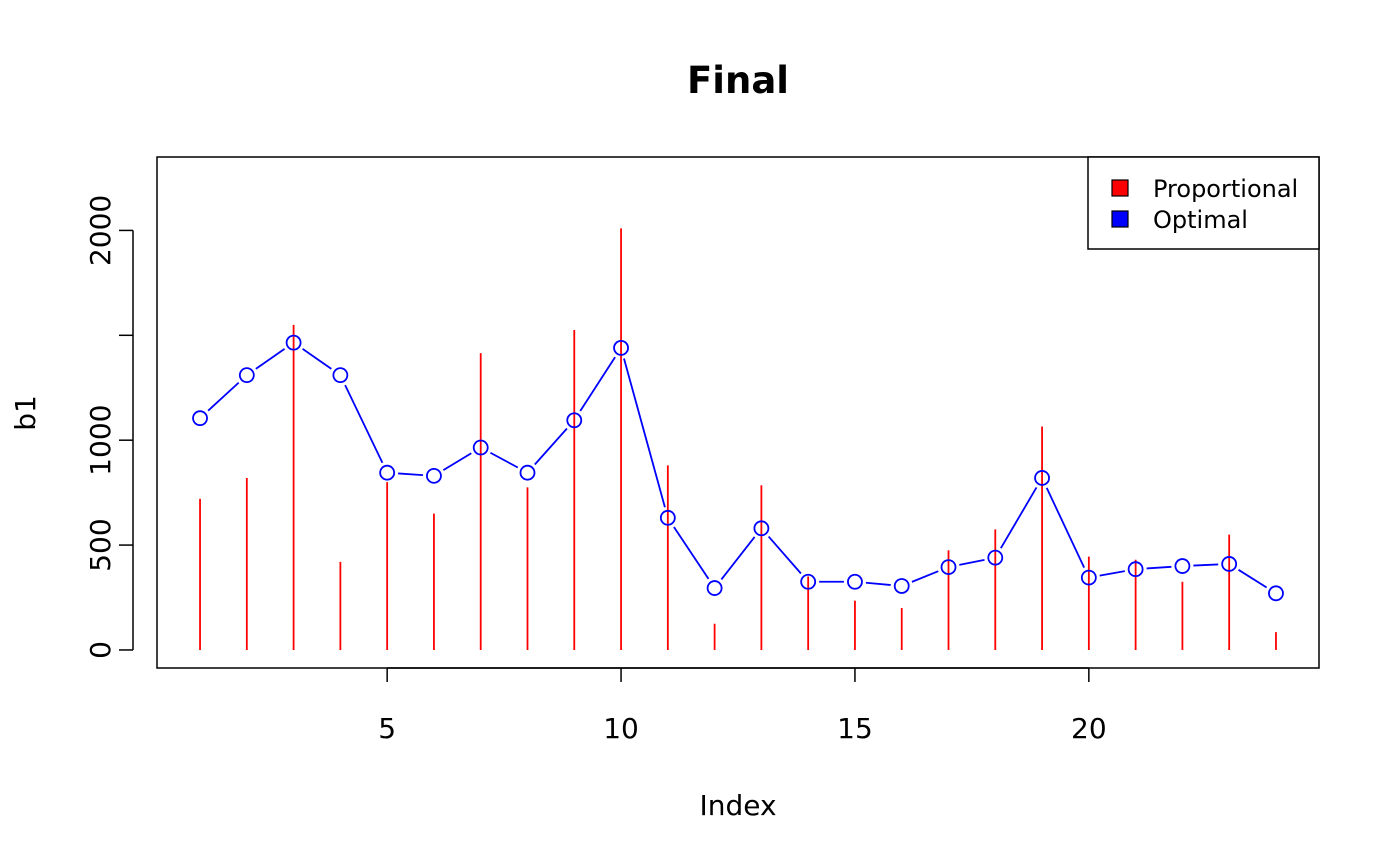 The image size is (1400, 865). Describe the element at coordinates (1120, 188) in the screenshot. I see `legend-swatch-proportional` at that location.